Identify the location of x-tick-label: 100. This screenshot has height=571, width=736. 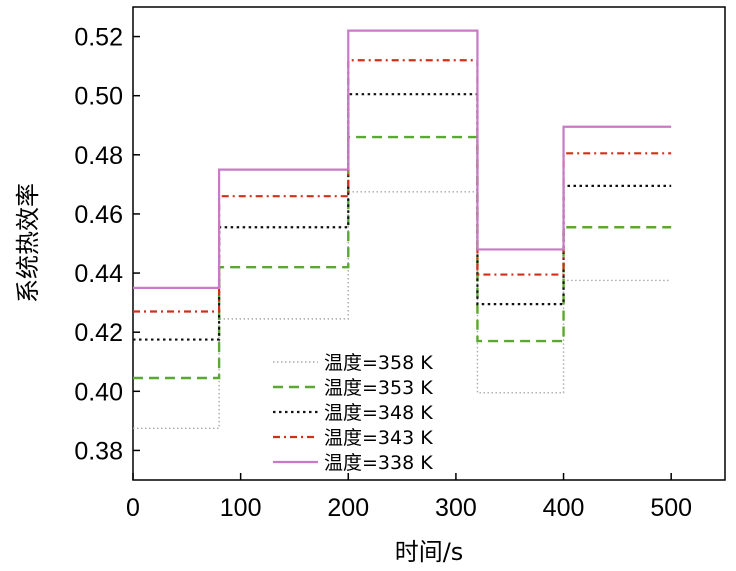
(241, 508).